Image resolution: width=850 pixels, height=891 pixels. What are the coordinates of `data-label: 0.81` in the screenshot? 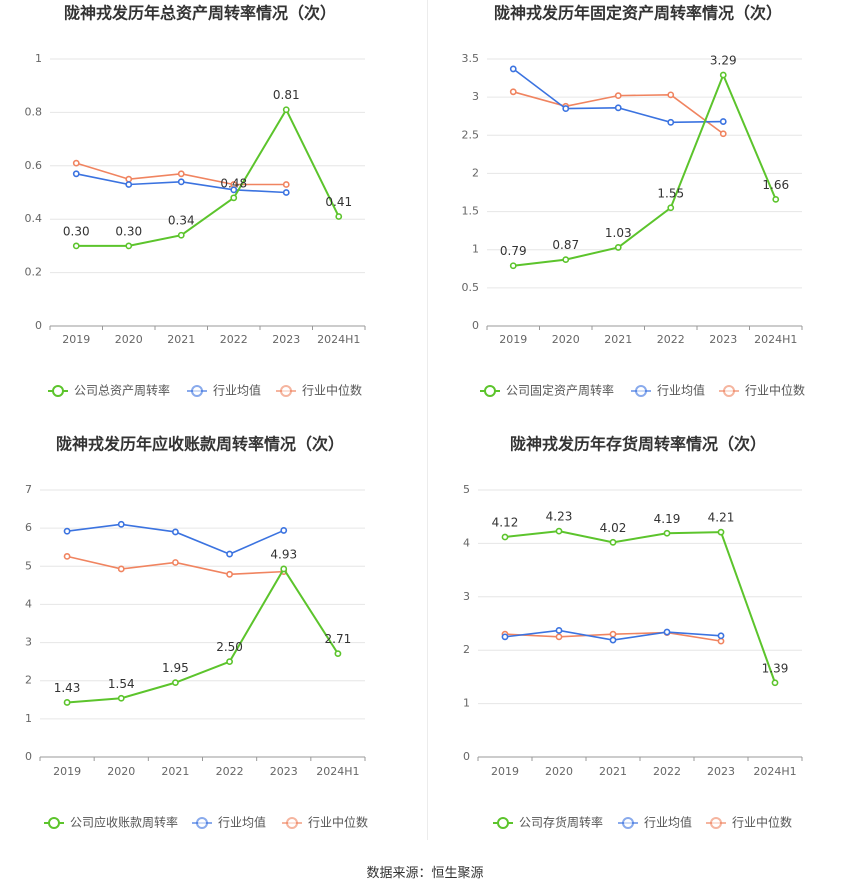 It's located at (286, 95).